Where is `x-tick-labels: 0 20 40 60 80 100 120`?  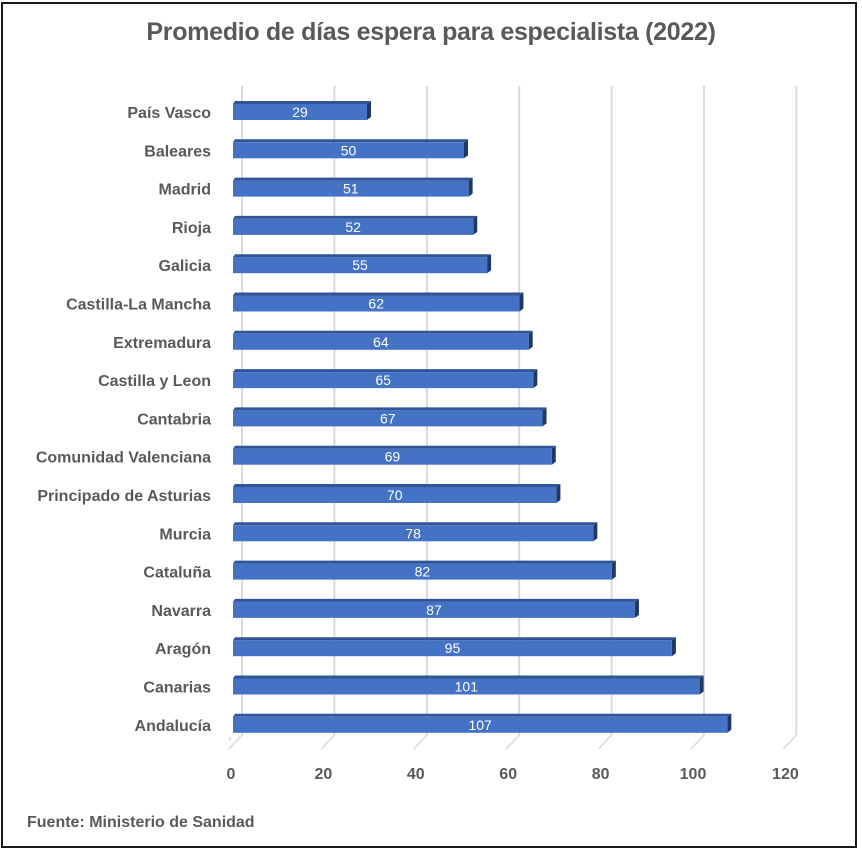
x-tick-labels: 0 20 40 60 80 100 120 is located at coordinates (513, 774).